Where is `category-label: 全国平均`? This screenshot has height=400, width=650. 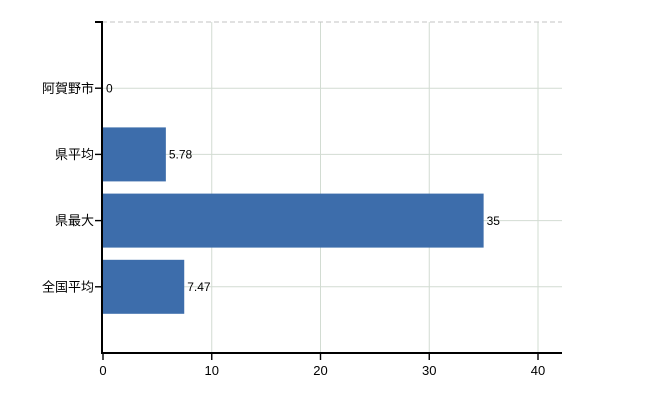
category-label: 全国平均 is located at coordinates (68, 286).